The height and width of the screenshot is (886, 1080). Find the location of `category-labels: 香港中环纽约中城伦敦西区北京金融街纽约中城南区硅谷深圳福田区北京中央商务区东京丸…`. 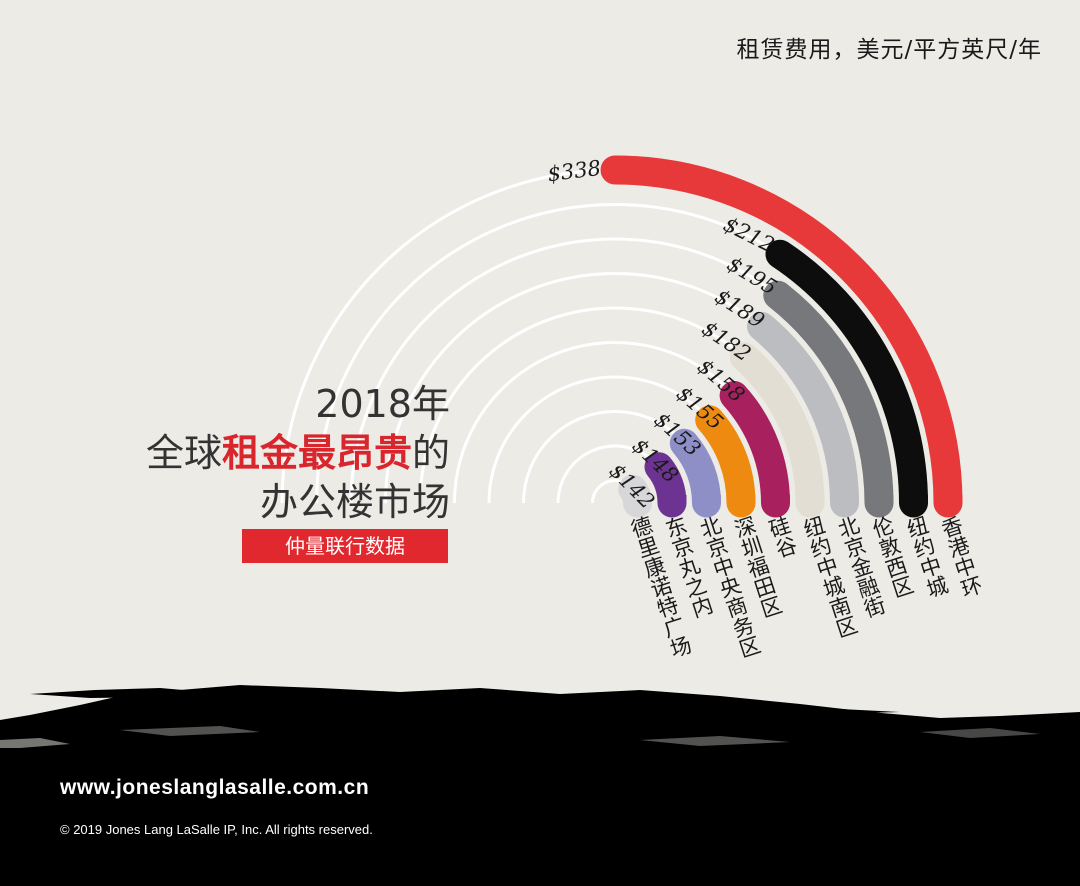

category-labels: 香港中环纽约中城伦敦西区北京金融街纽约中城南区硅谷深圳福田区北京中央商务区东京丸… is located at coordinates (805, 587).